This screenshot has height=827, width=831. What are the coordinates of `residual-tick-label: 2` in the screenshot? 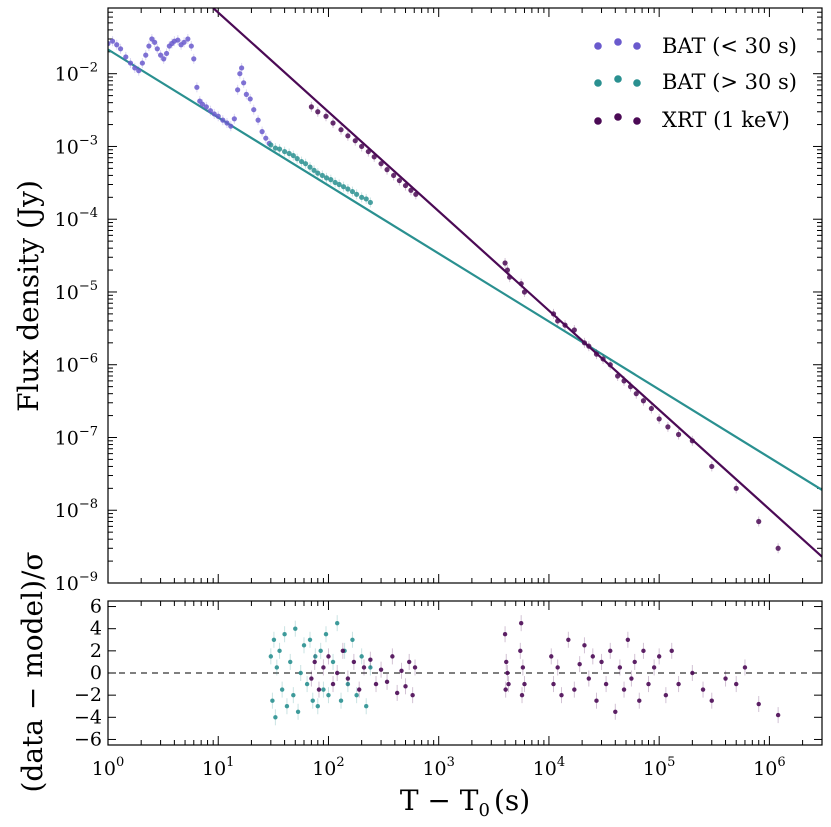 It's located at (96, 651).